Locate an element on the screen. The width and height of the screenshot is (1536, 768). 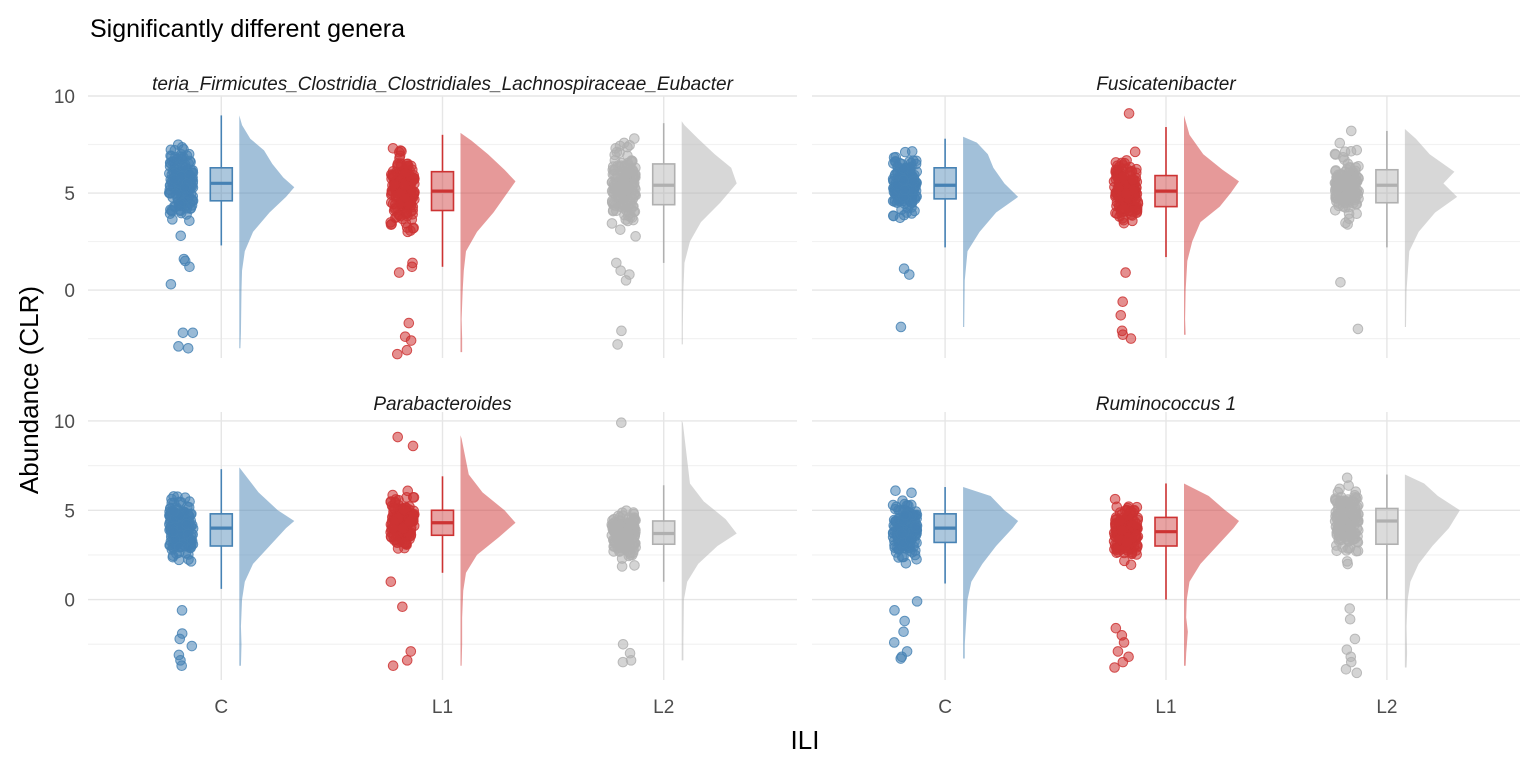
x-tick-label: C is located at coordinates (221, 707).